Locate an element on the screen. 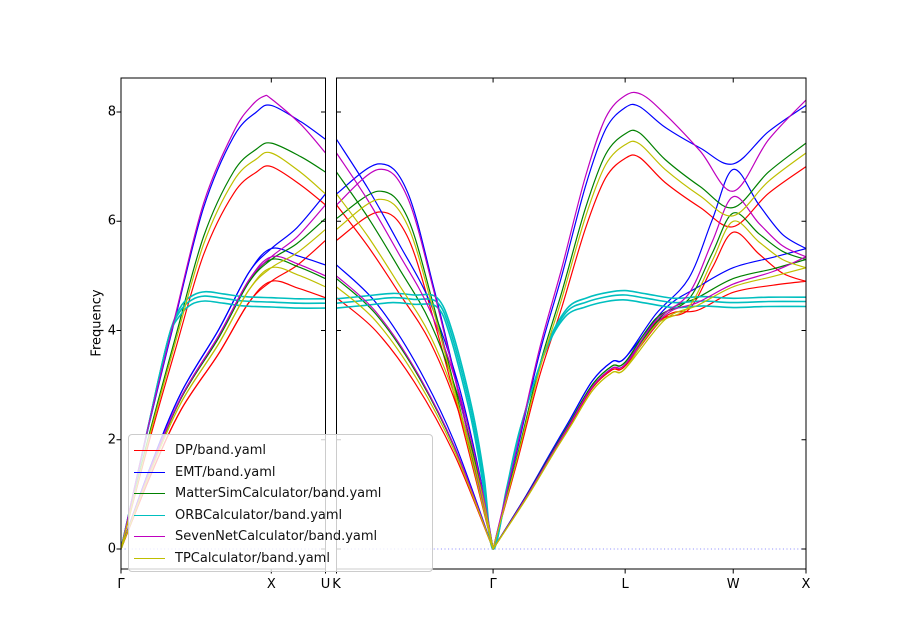  x-tick-label: U is located at coordinates (325, 584).